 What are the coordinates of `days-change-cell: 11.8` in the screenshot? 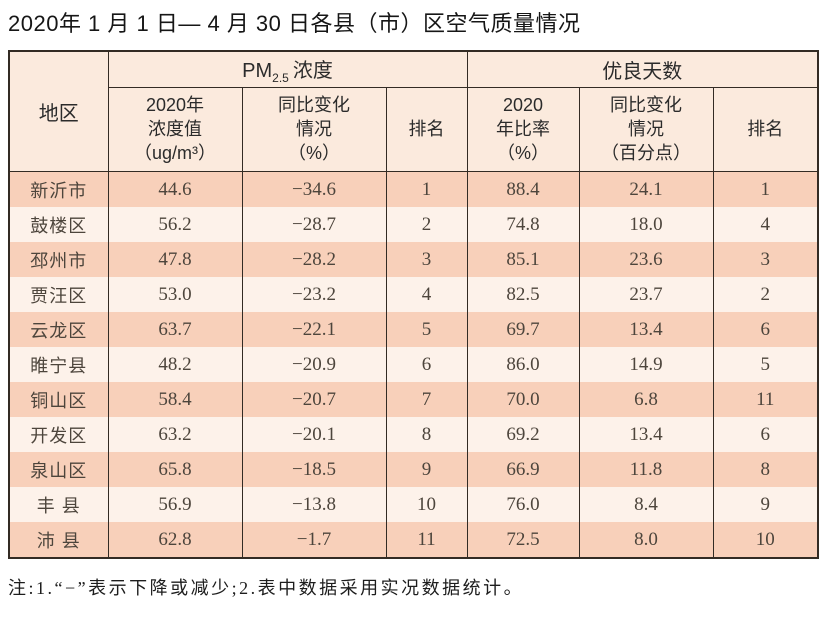 It's located at (646, 470).